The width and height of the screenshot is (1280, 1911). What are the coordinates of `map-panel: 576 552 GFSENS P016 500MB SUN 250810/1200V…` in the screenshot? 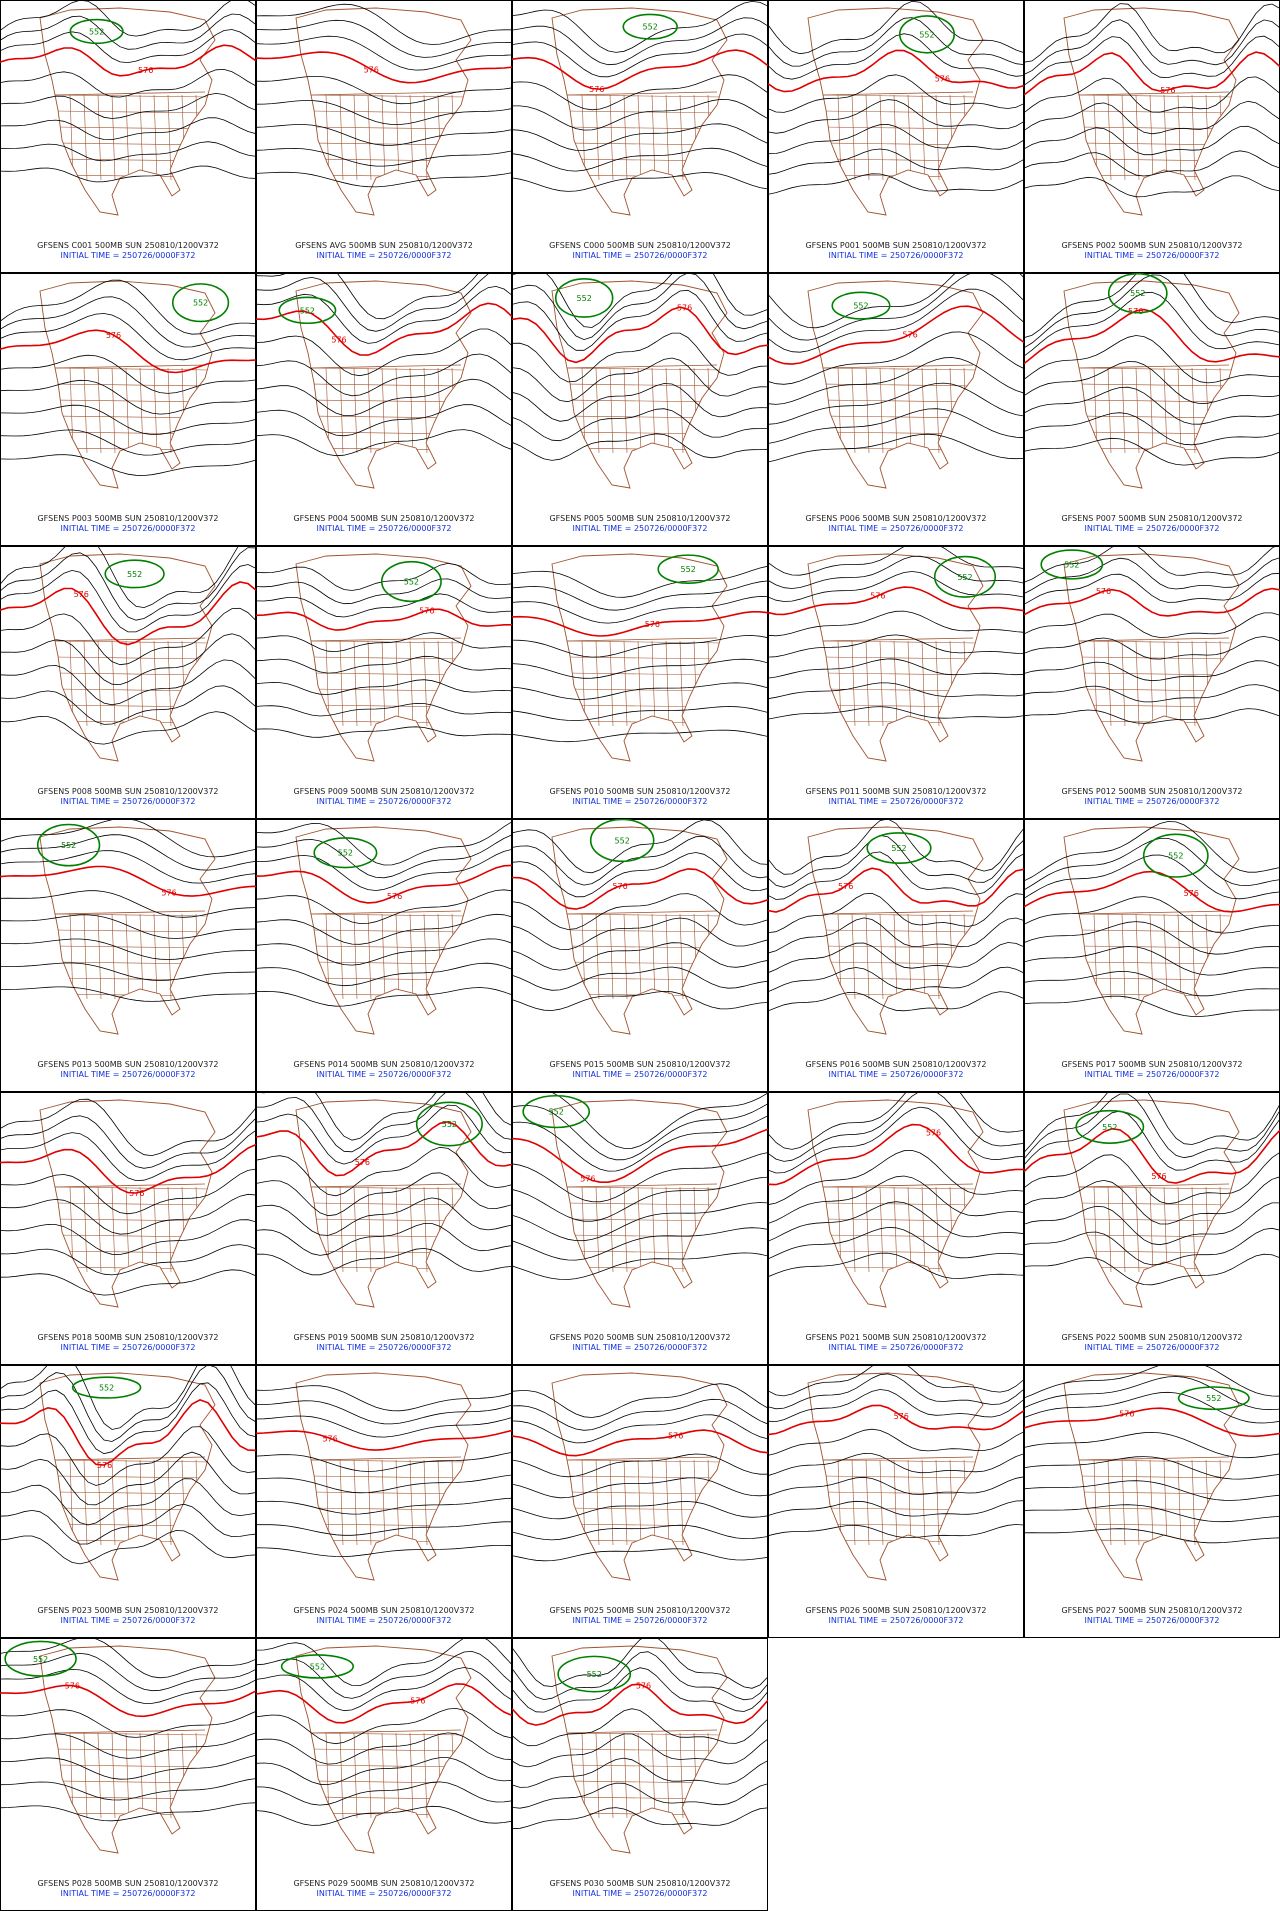 It's located at (896, 955).